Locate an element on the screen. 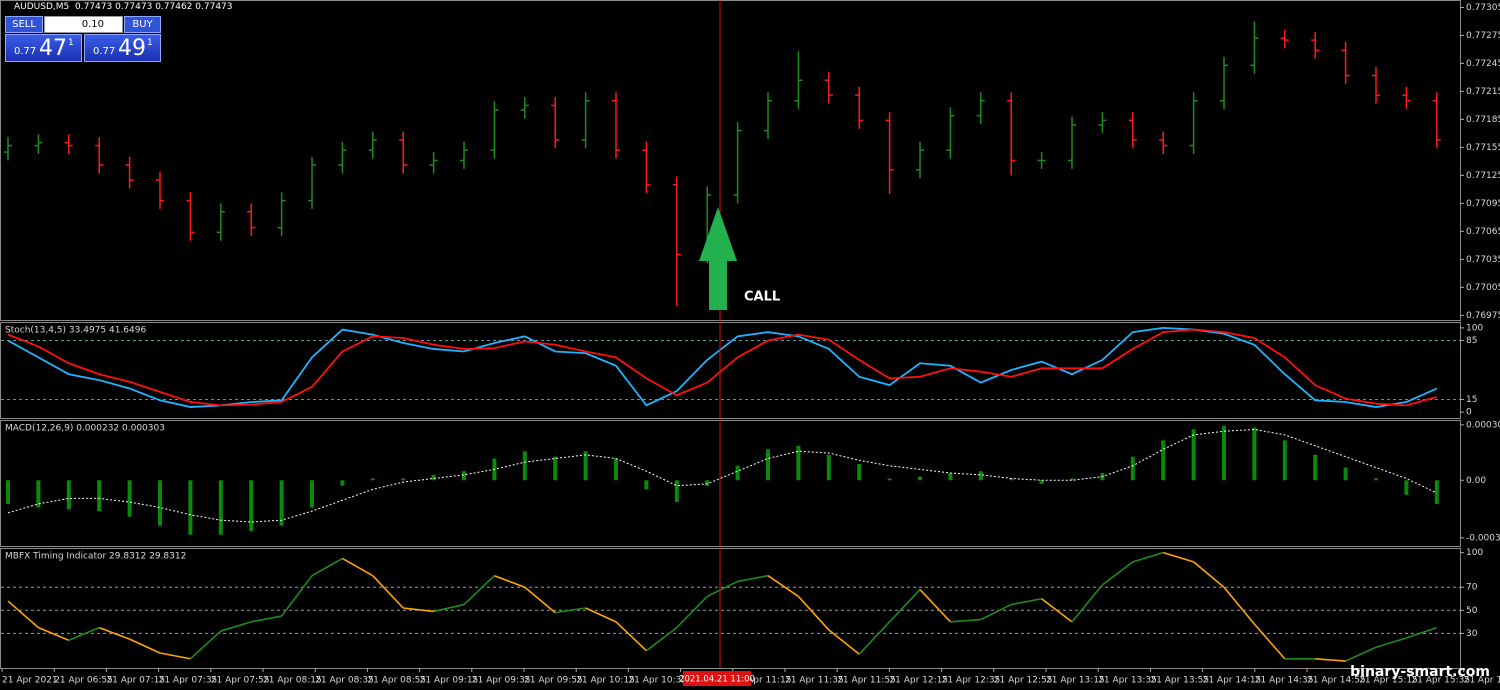 The image size is (1500, 690). y-tick-label: 0.00 is located at coordinates (1476, 481).